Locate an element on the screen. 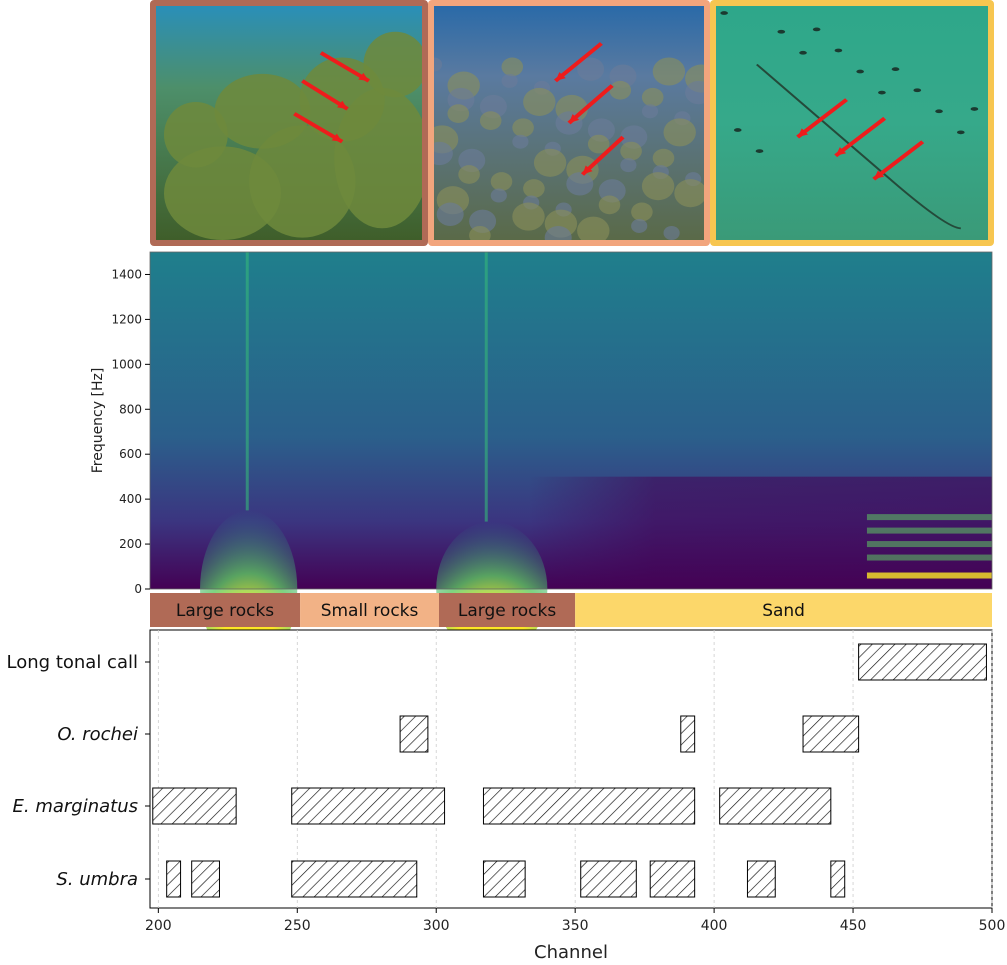  habitat-segment-label: Sand is located at coordinates (783, 611).